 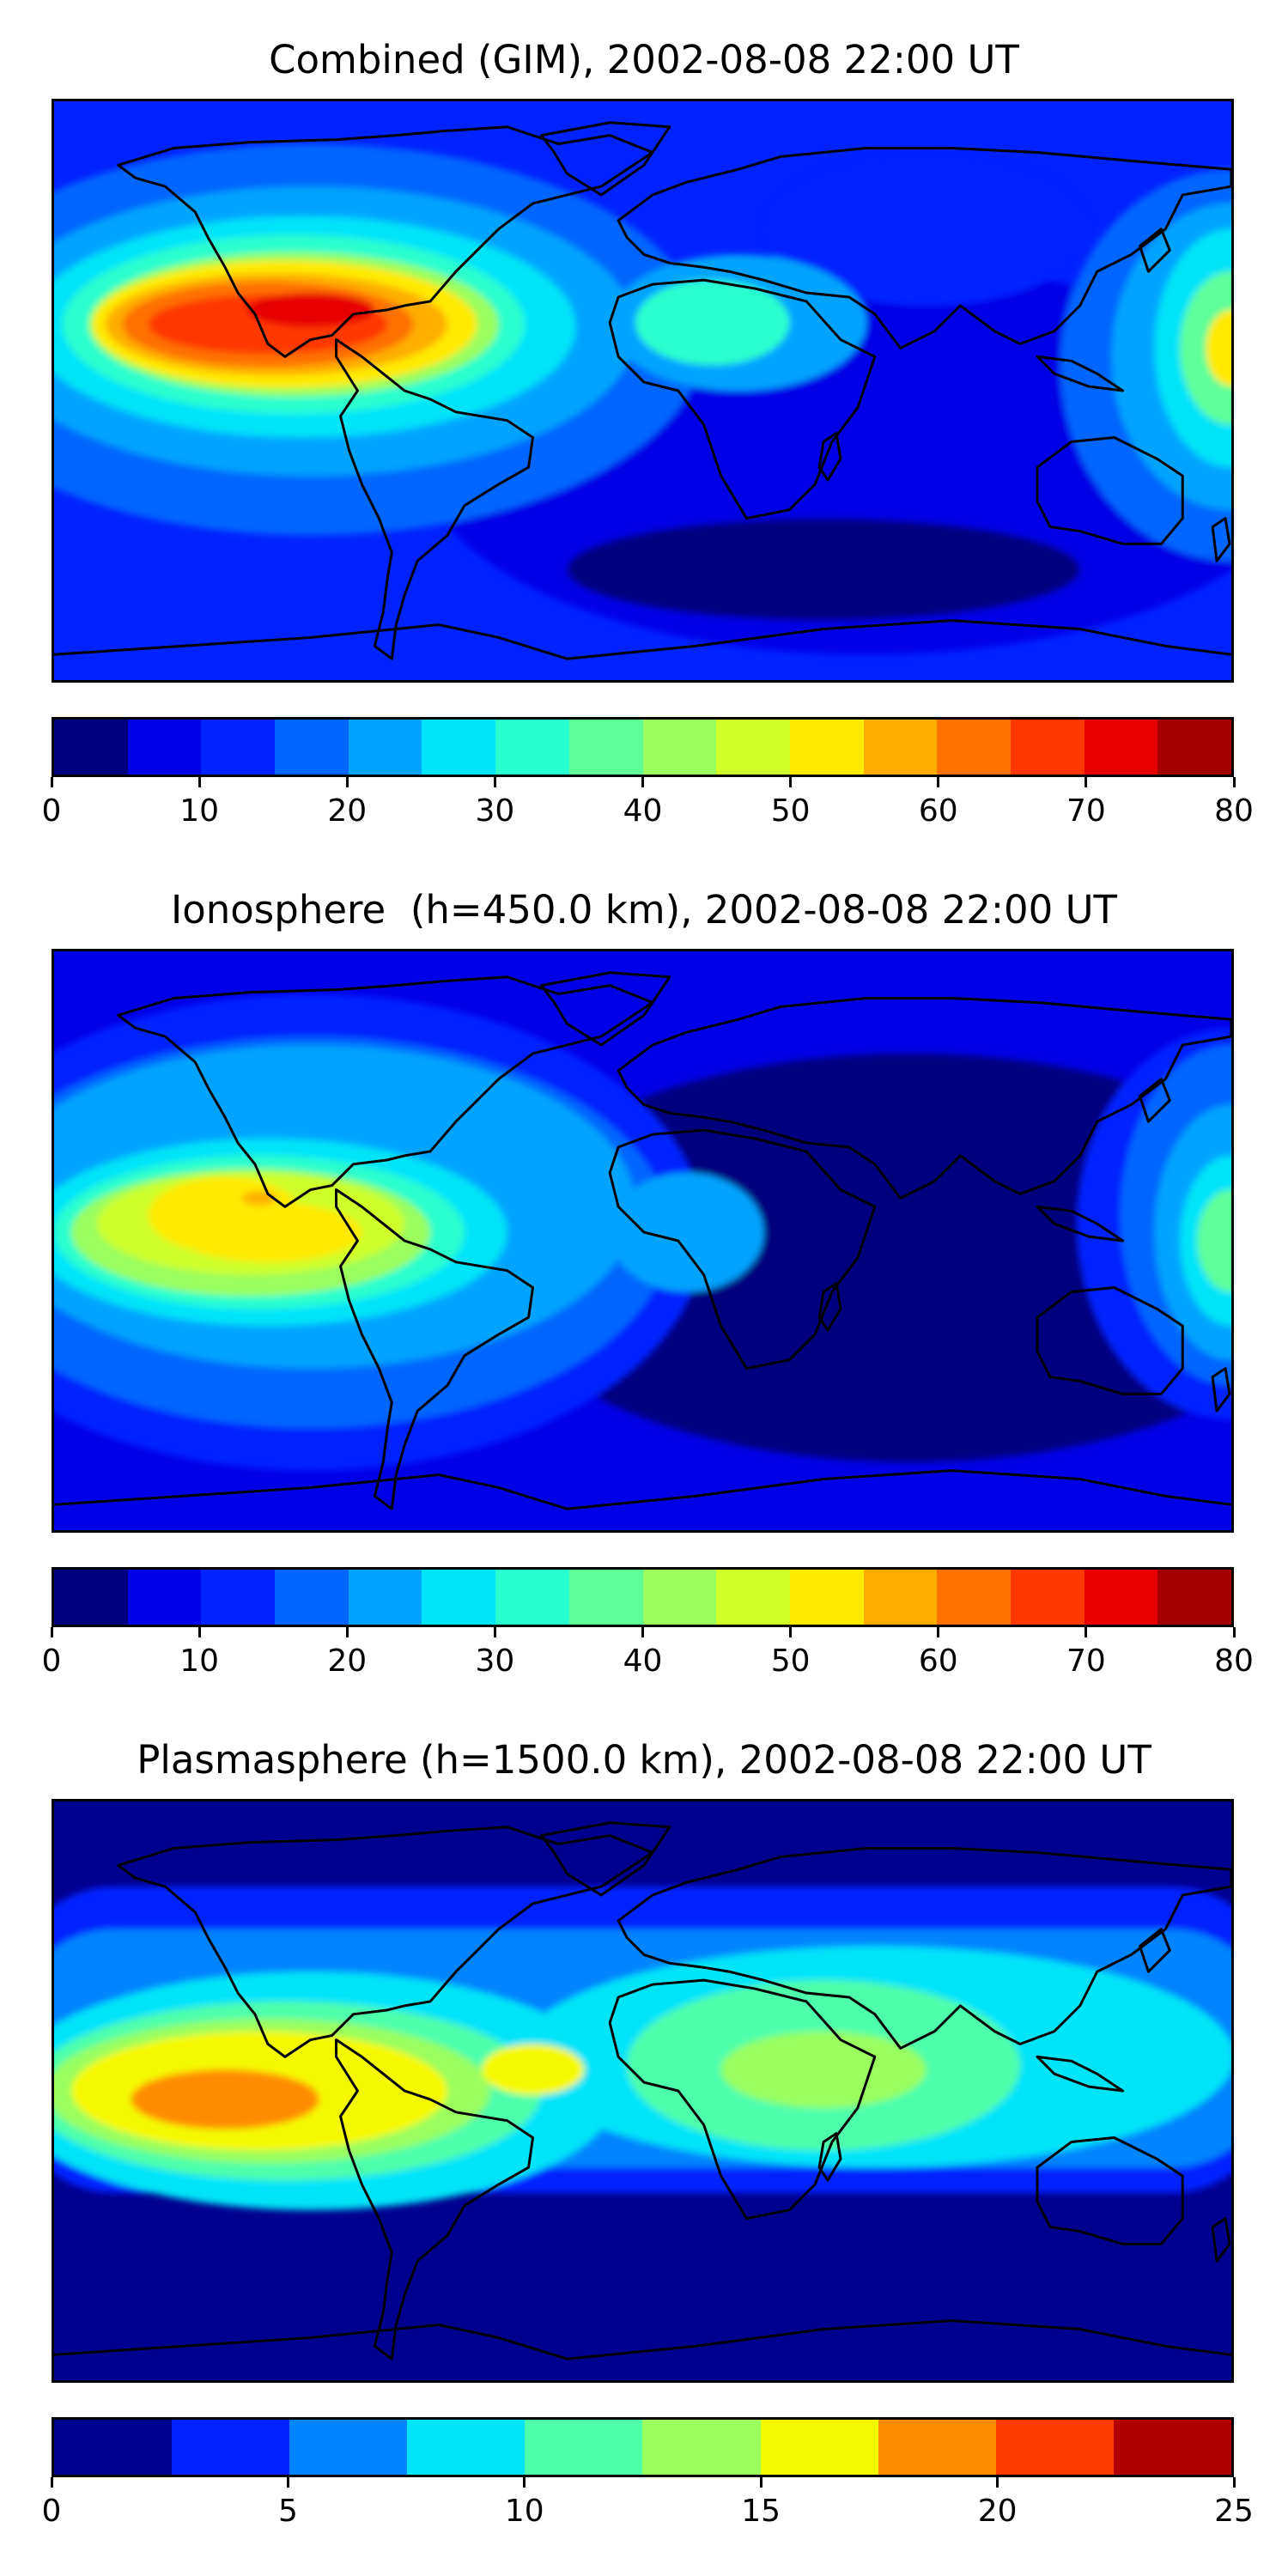 I want to click on colorbar-ticks-ionosphere: 0 10 20 30 40 50 60 70 80, so click(x=648, y=1653).